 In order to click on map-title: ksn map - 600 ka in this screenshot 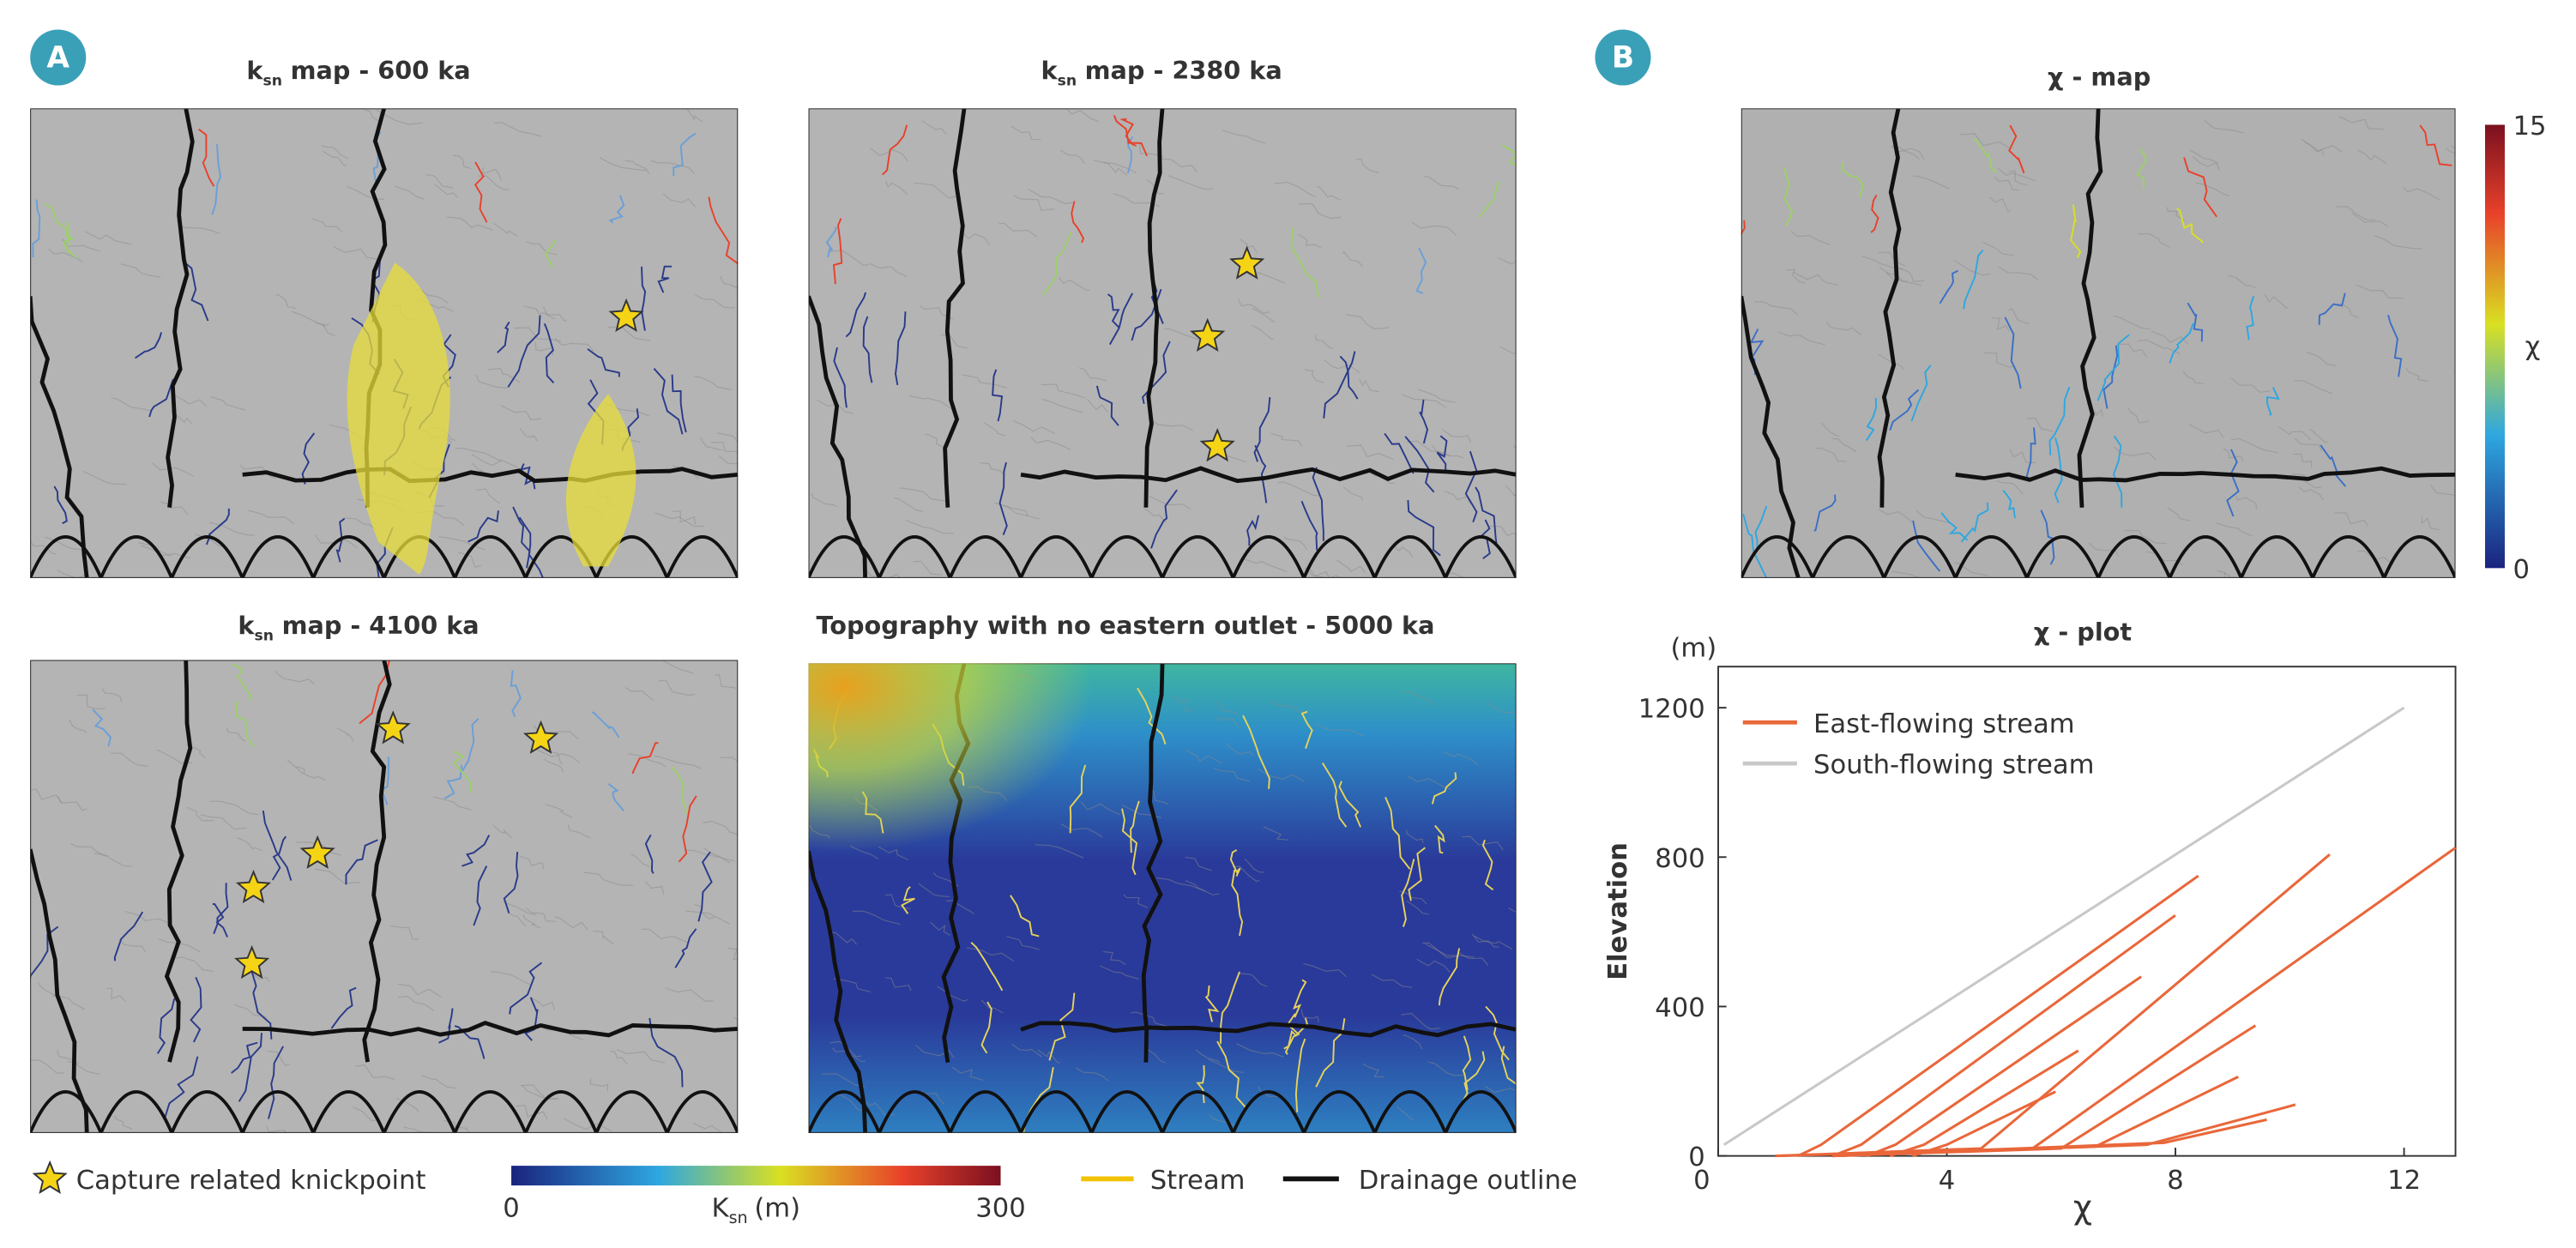, I will do `click(358, 73)`.